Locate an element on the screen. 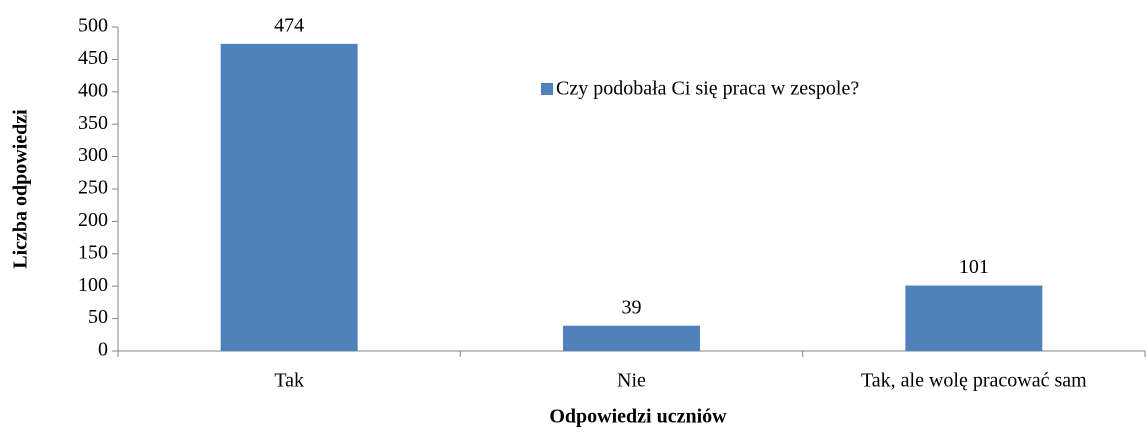  y-tick-label: 500 is located at coordinates (93, 26).